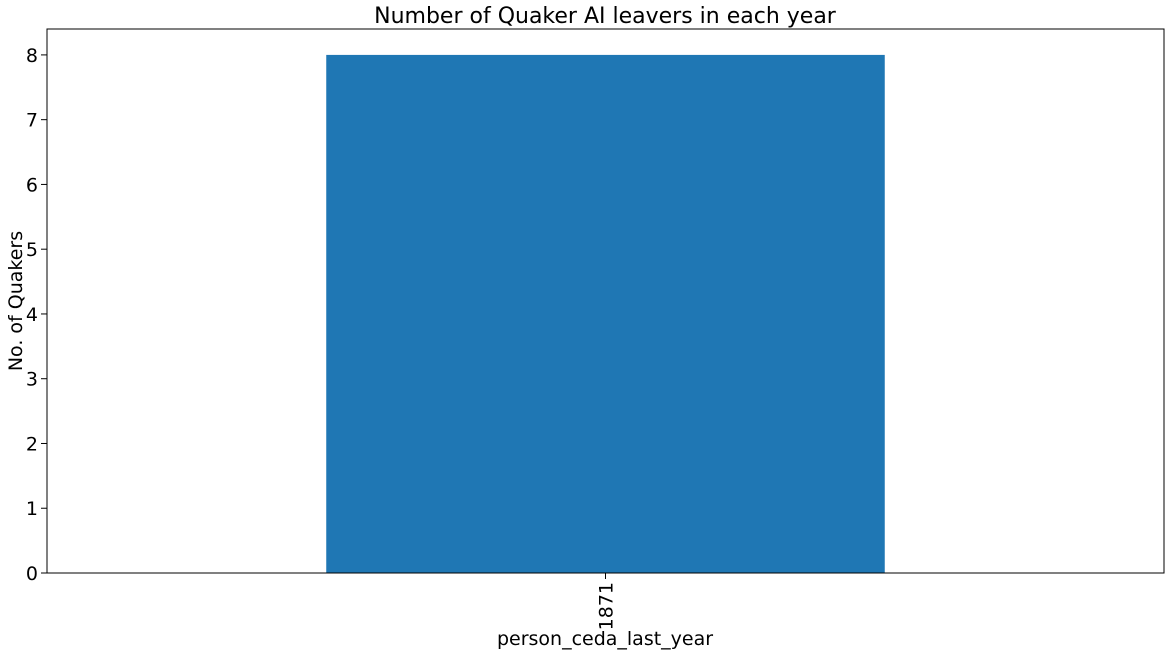  What do you see at coordinates (32, 509) in the screenshot?
I see `y-tick-label: 1` at bounding box center [32, 509].